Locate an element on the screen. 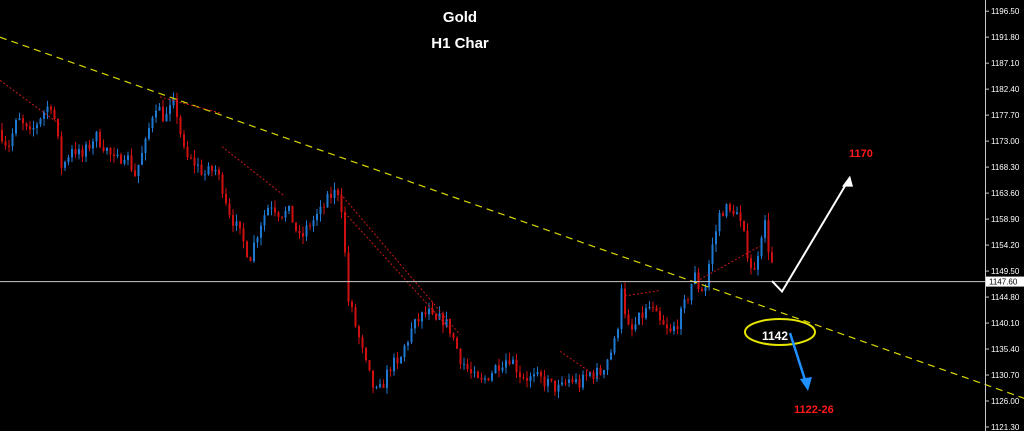 This screenshot has height=431, width=1024. support-ellipse is located at coordinates (780, 332).